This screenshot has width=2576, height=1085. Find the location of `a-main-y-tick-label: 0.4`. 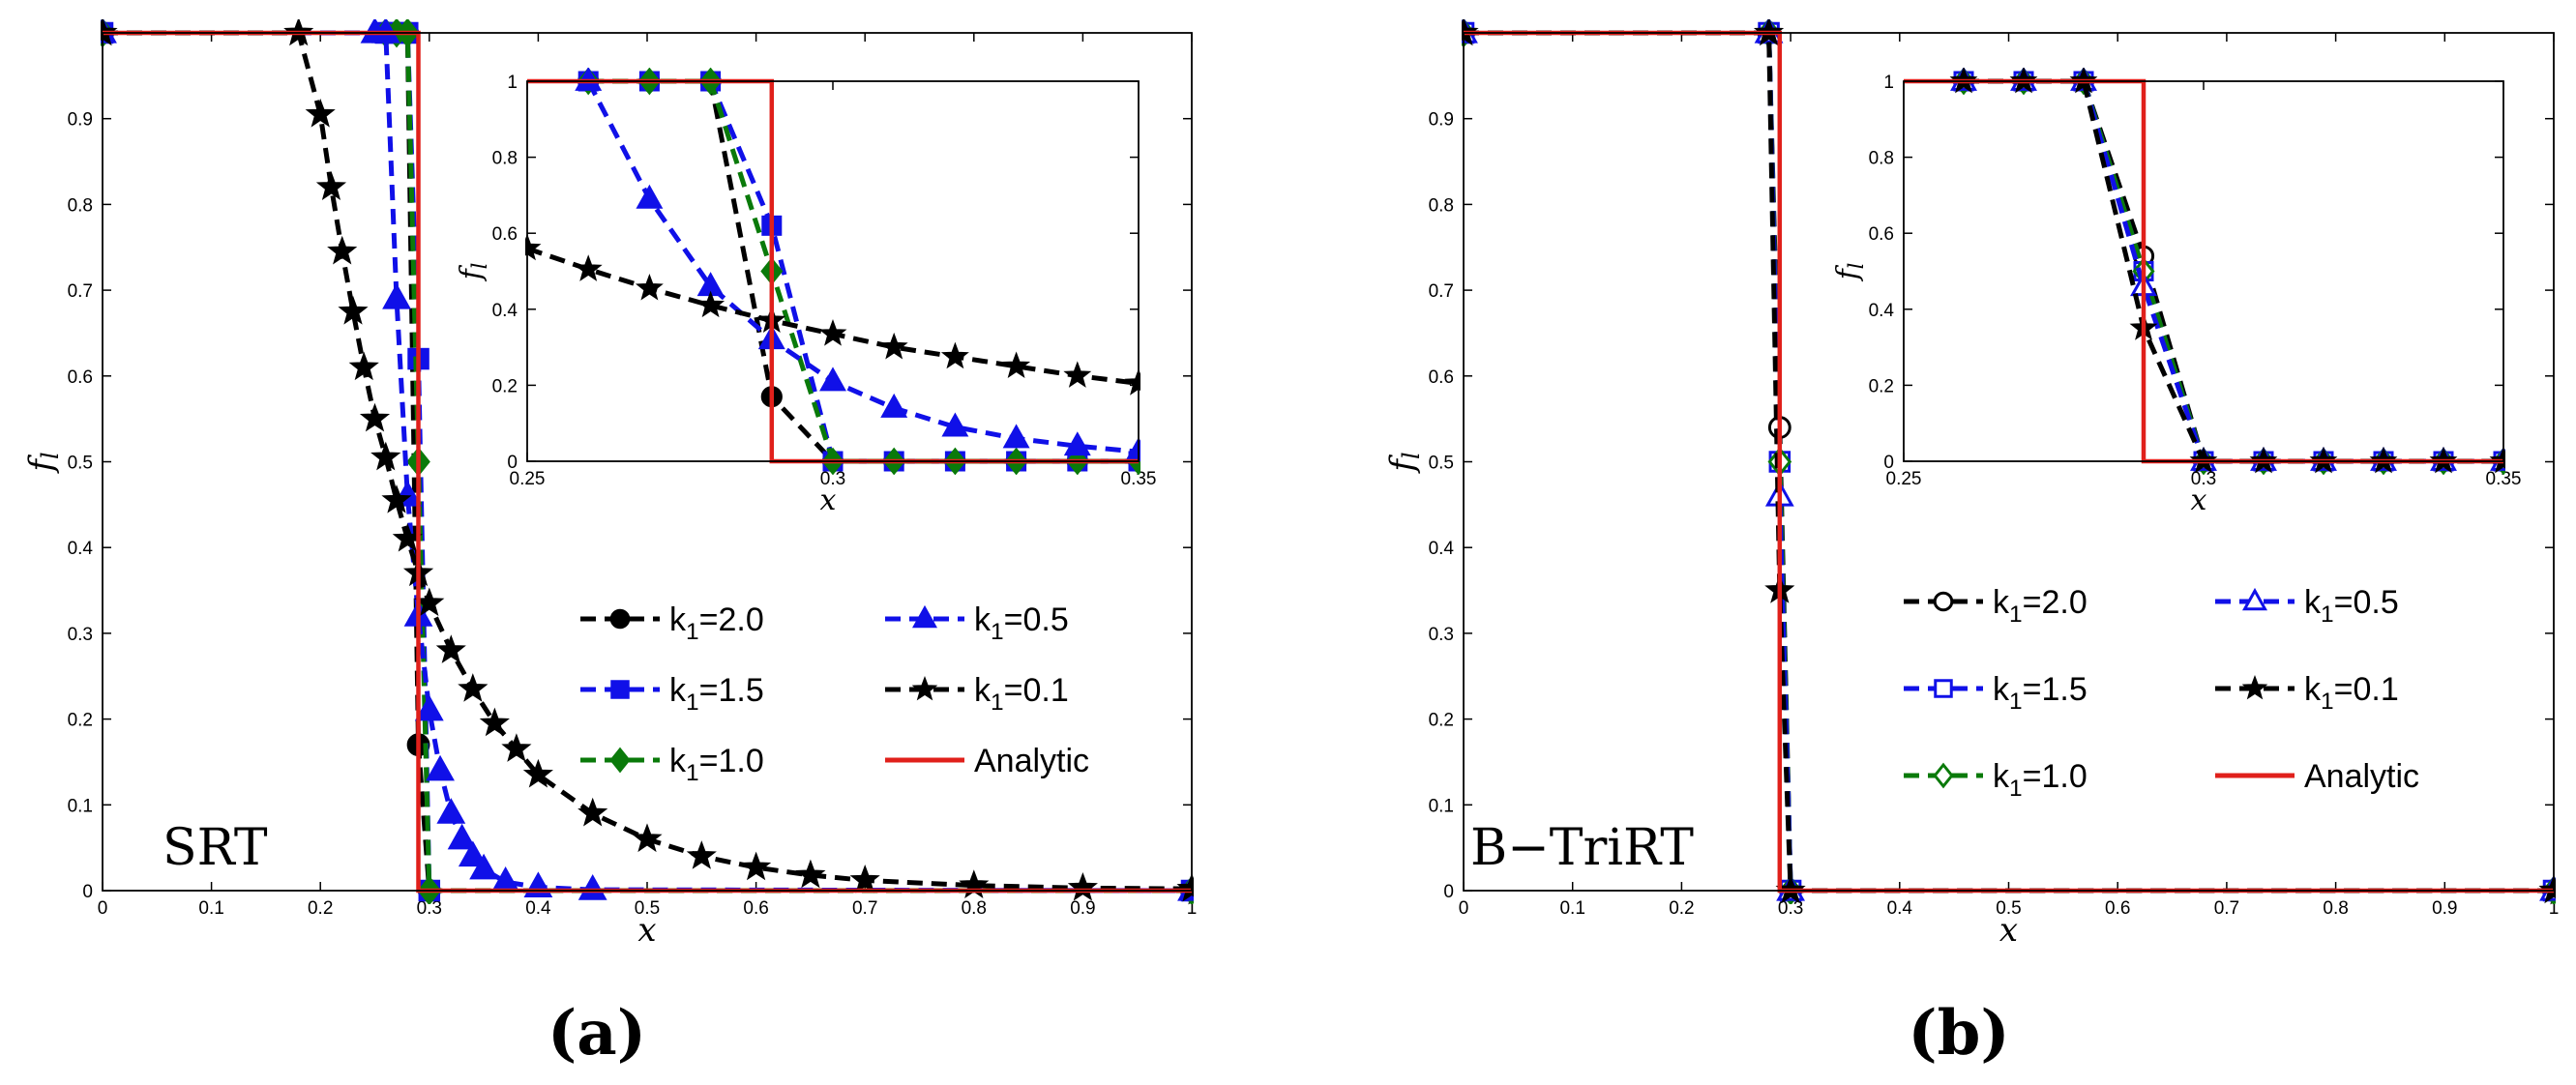

a-main-y-tick-label: 0.4 is located at coordinates (81, 549).